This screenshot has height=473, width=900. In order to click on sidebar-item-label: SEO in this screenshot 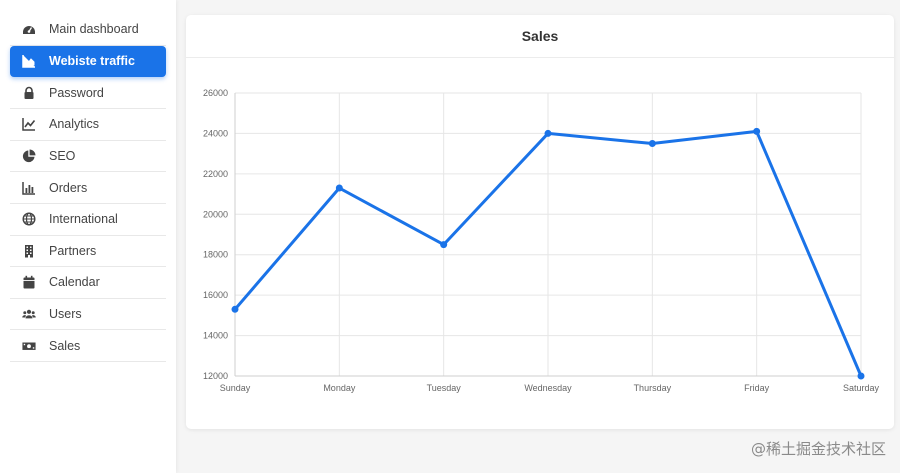, I will do `click(62, 156)`.